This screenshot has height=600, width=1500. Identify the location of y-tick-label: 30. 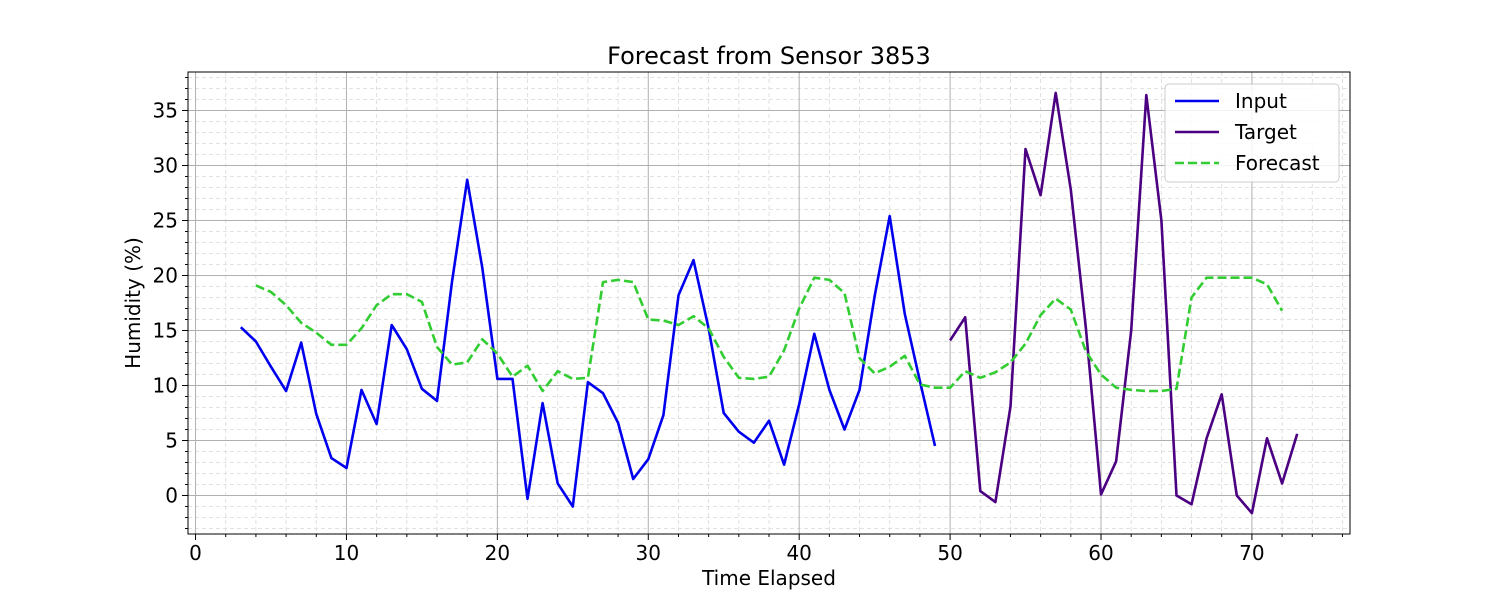
(165, 166).